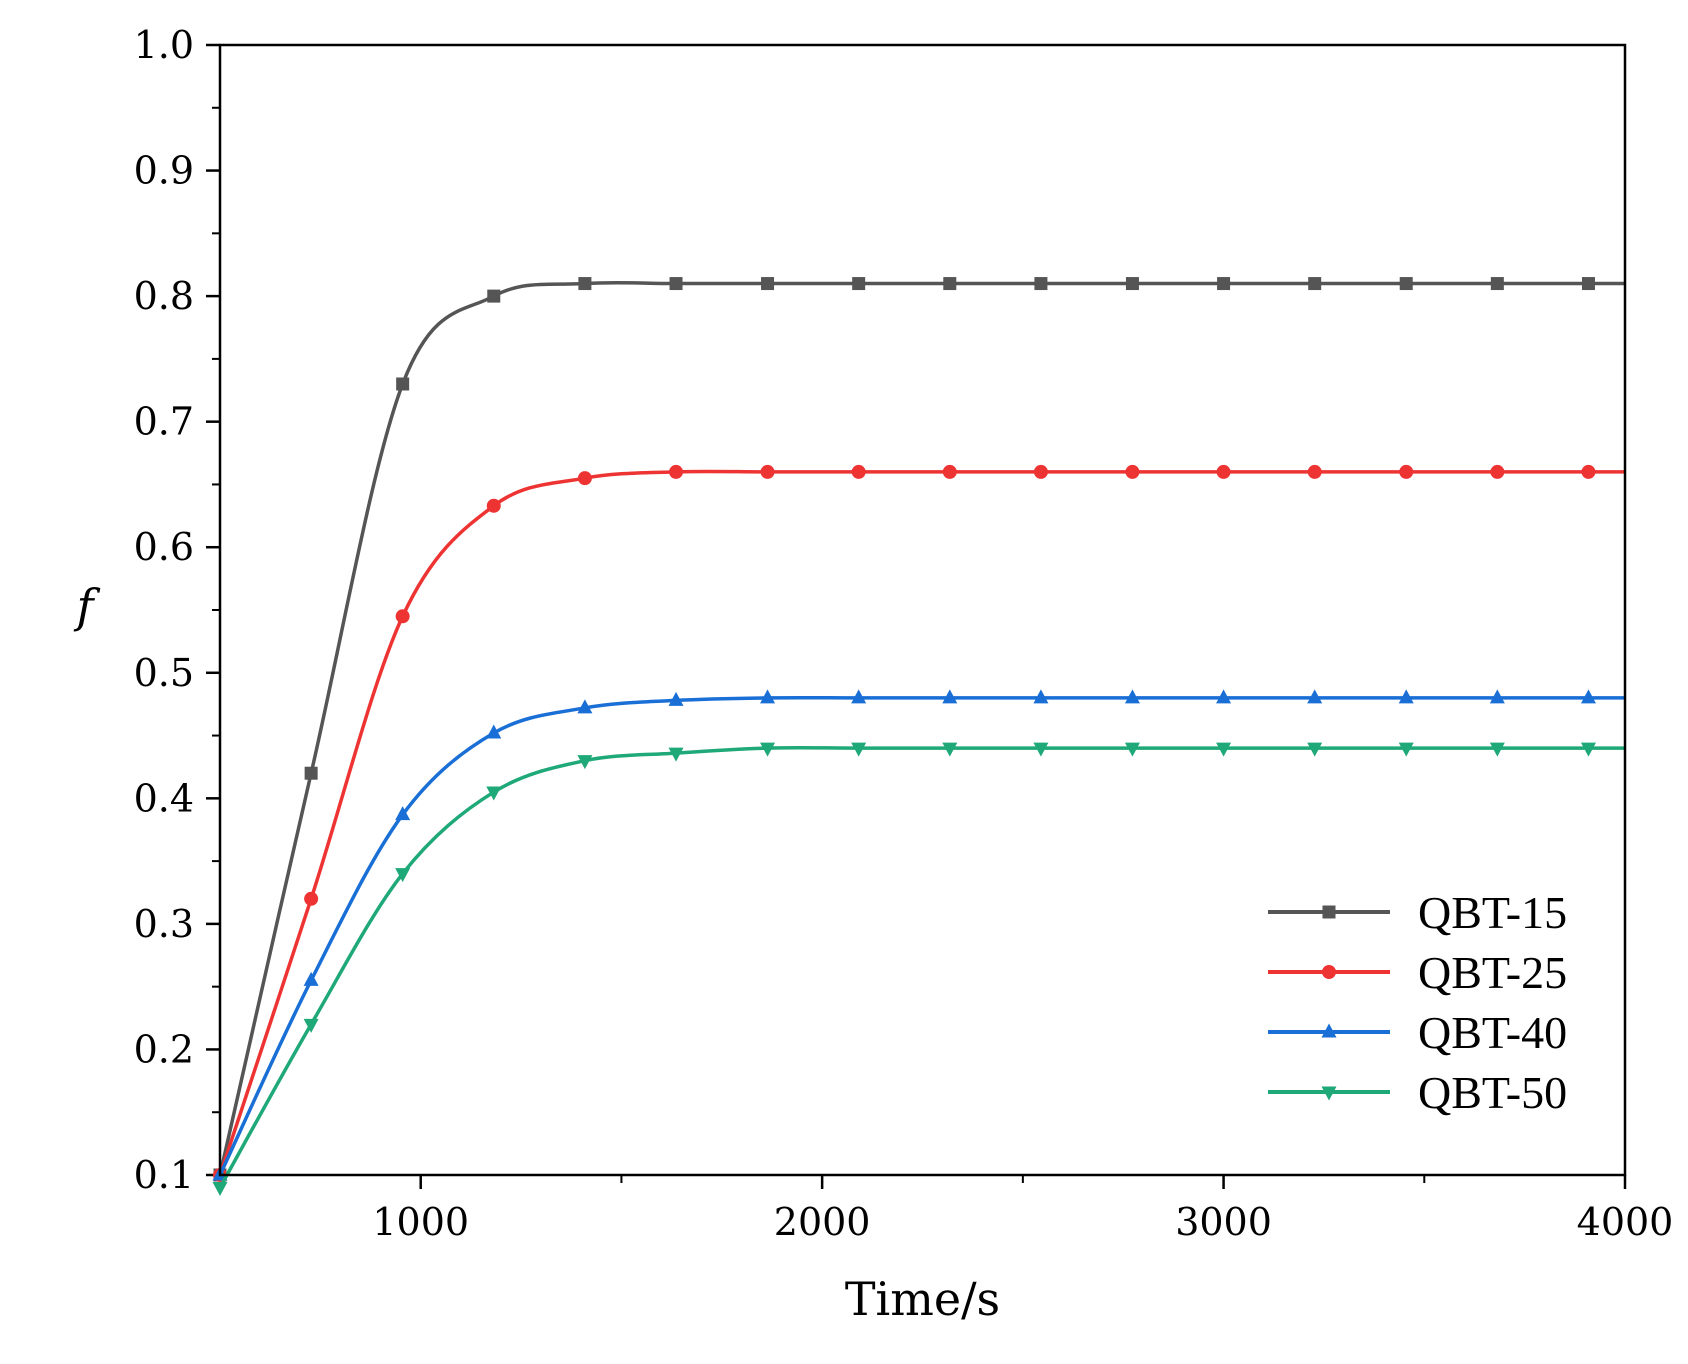 This screenshot has width=1688, height=1364. I want to click on y-tick-label: 1.0, so click(164, 45).